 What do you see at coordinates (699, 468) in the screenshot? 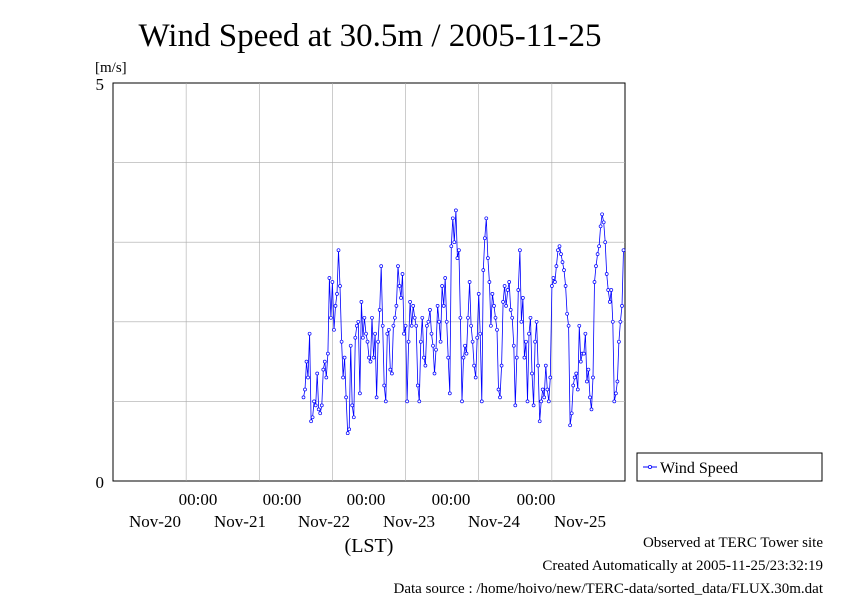
I see `legend-label: Wind Speed` at bounding box center [699, 468].